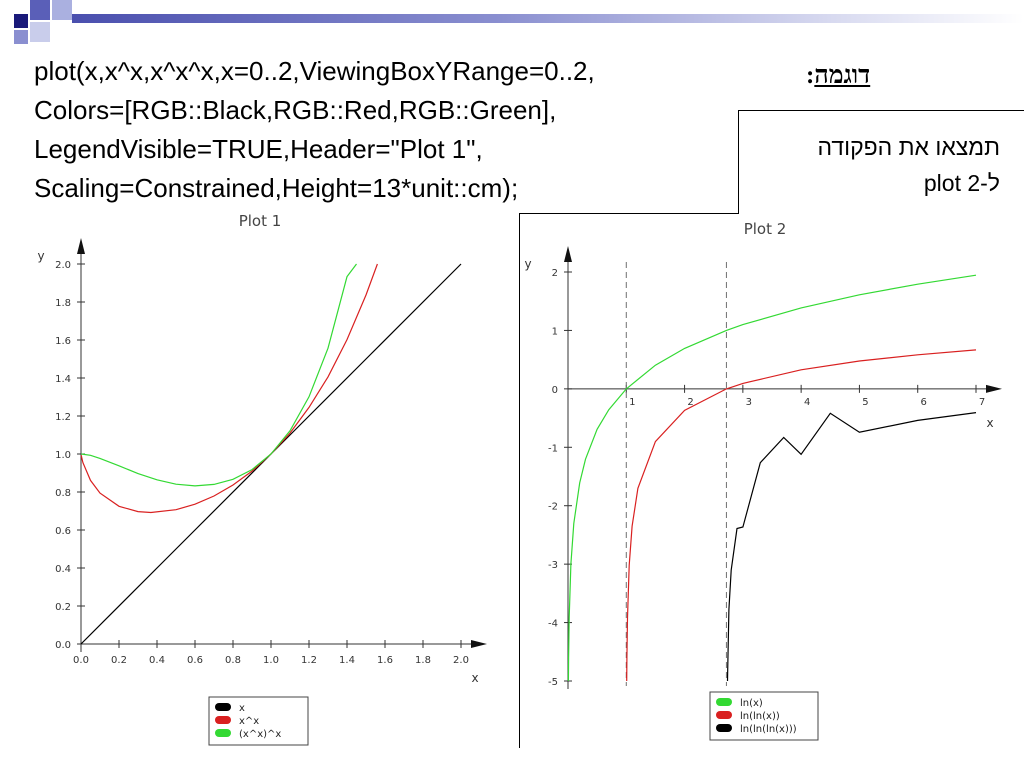  Describe the element at coordinates (690, 402) in the screenshot. I see `plot2-x-tick-label: 2` at that location.